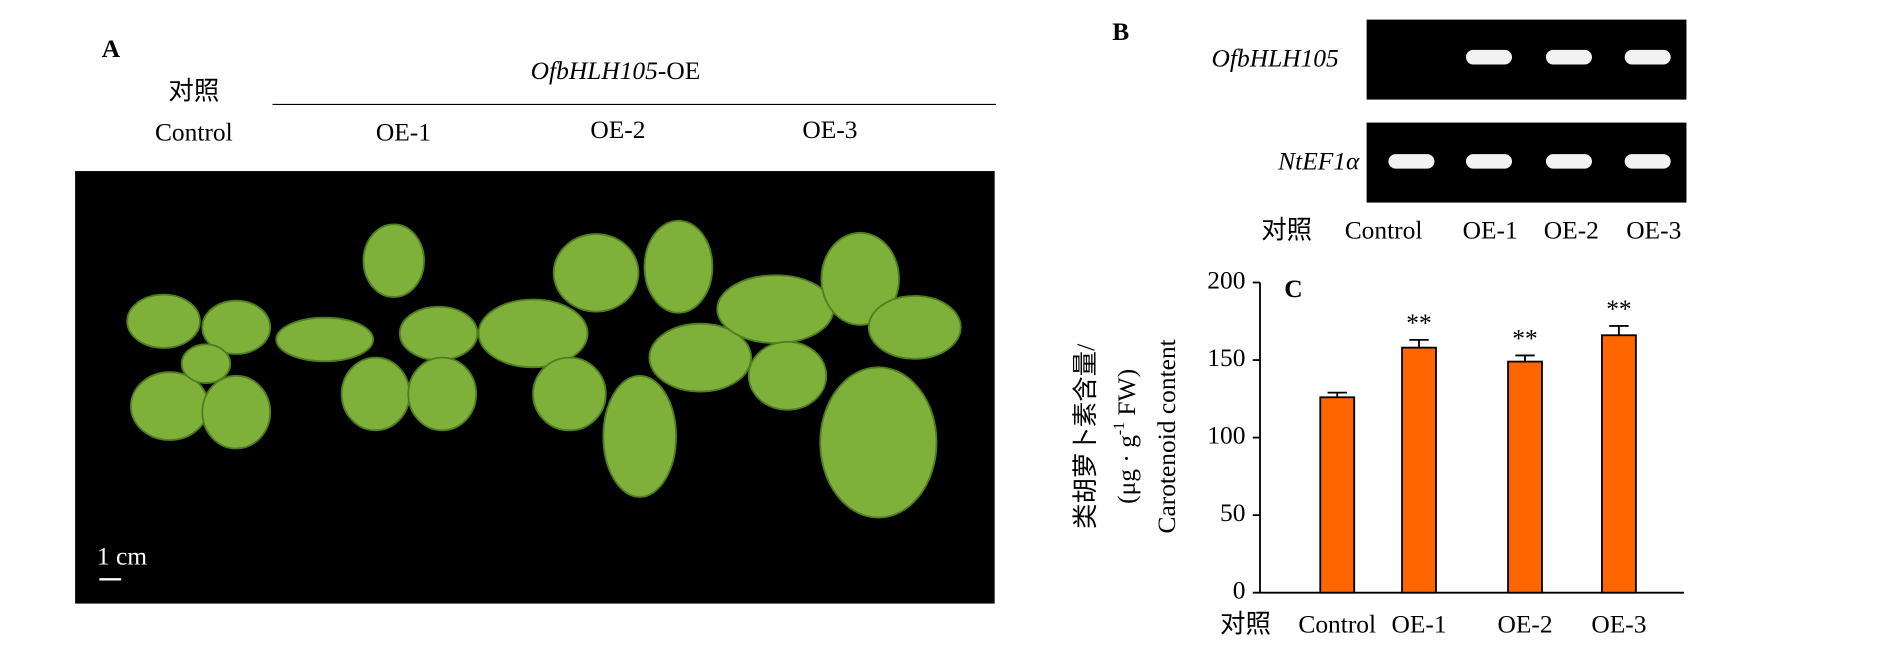 The image size is (1890, 645). Describe the element at coordinates (1526, 111) in the screenshot. I see `gel` at that location.